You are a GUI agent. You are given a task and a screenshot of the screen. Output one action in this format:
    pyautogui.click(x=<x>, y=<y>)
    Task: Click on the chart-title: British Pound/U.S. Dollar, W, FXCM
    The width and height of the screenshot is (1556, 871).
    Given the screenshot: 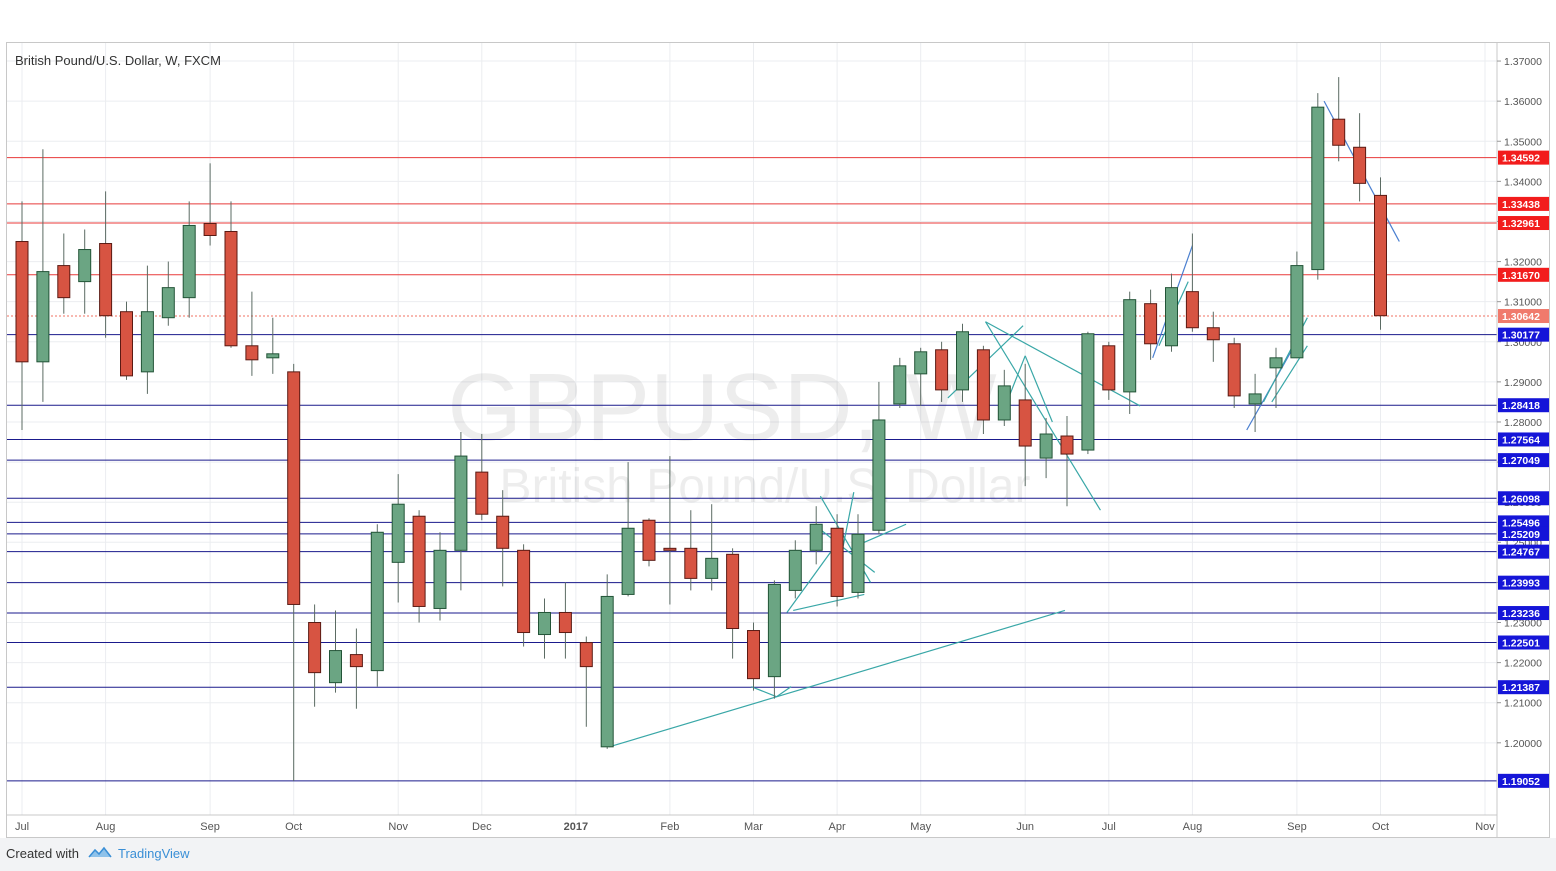 What is the action you would take?
    pyautogui.click(x=118, y=60)
    